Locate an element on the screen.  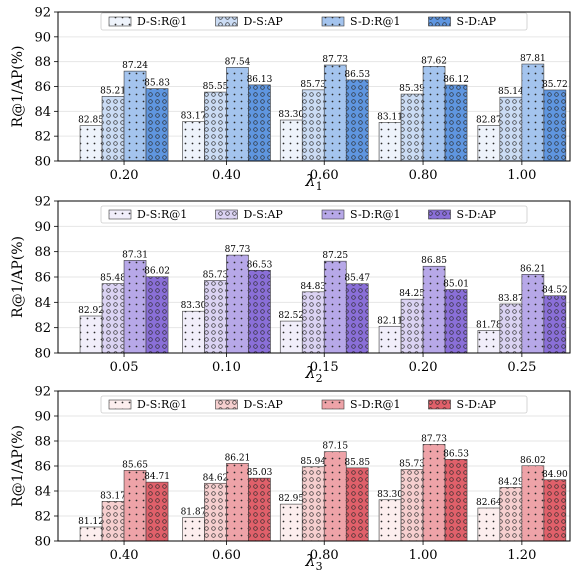
data-label: 85.48 is located at coordinates (113, 279).